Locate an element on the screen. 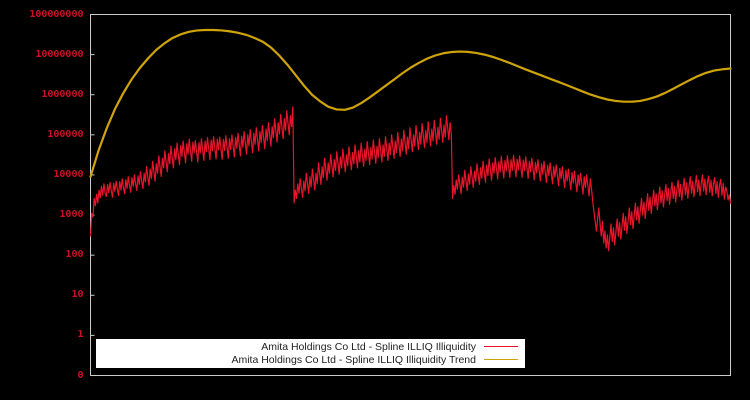  y-axis-tick-label: 10000 is located at coordinates (68, 174).